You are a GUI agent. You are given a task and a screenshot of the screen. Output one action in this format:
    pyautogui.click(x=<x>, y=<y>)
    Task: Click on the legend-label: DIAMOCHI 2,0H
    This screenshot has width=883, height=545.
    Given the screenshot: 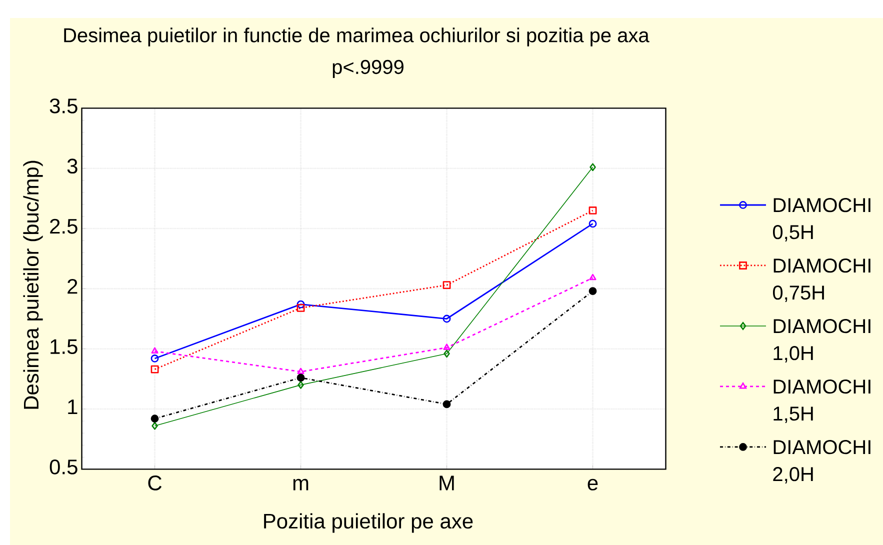 What is the action you would take?
    pyautogui.click(x=821, y=462)
    